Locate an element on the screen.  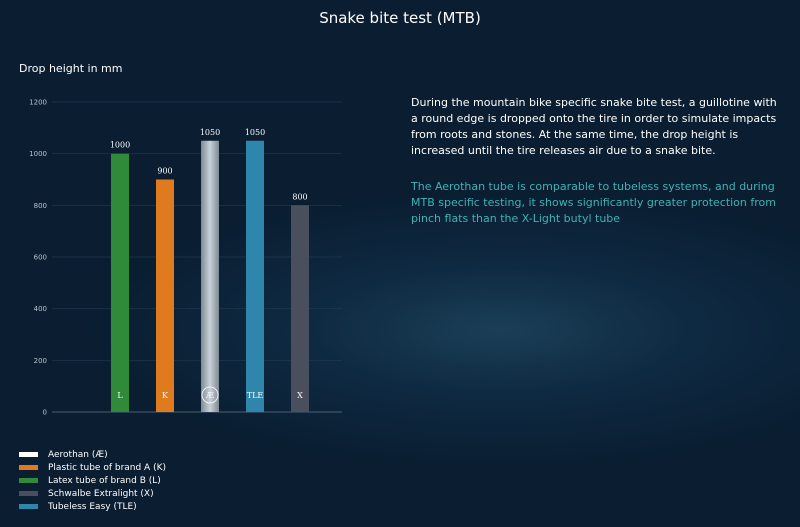
y-tick-label: 400 is located at coordinates (40, 309).